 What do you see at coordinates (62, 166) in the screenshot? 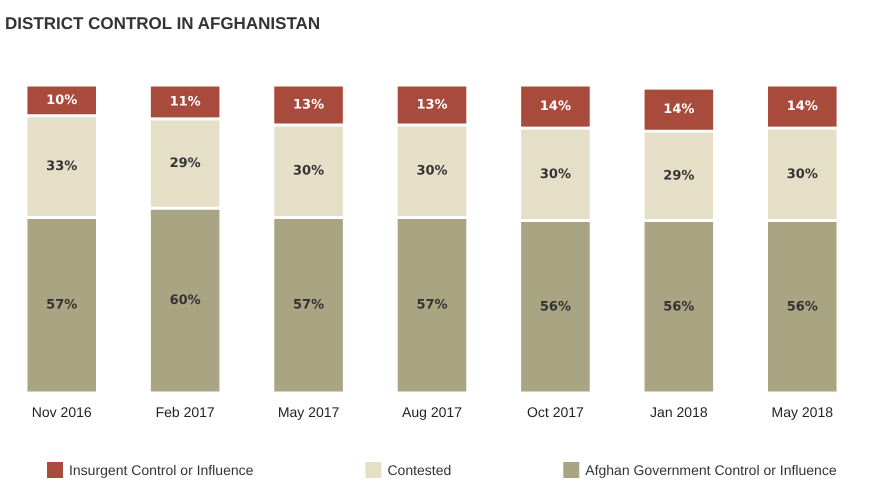
I see `data-label: 33%` at bounding box center [62, 166].